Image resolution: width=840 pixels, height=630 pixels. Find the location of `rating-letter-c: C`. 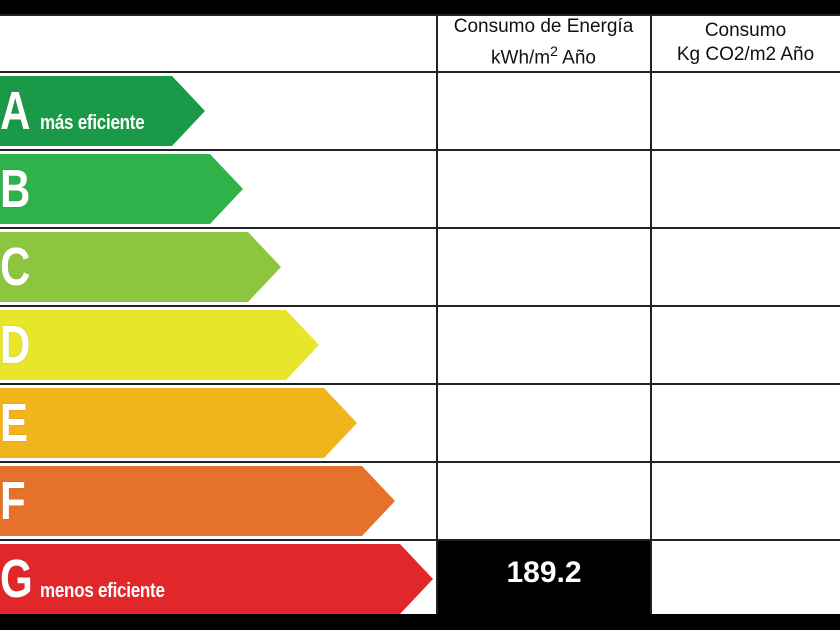

rating-letter-c: C is located at coordinates (15, 267).